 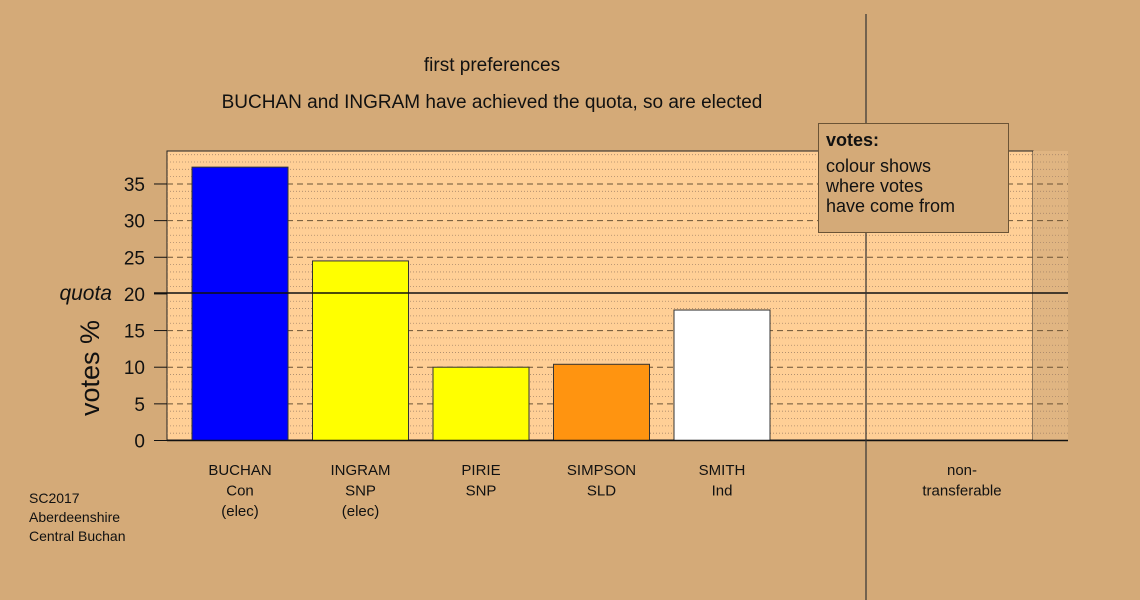 What do you see at coordinates (77, 536) in the screenshot?
I see `footnote-line: Central Buchan` at bounding box center [77, 536].